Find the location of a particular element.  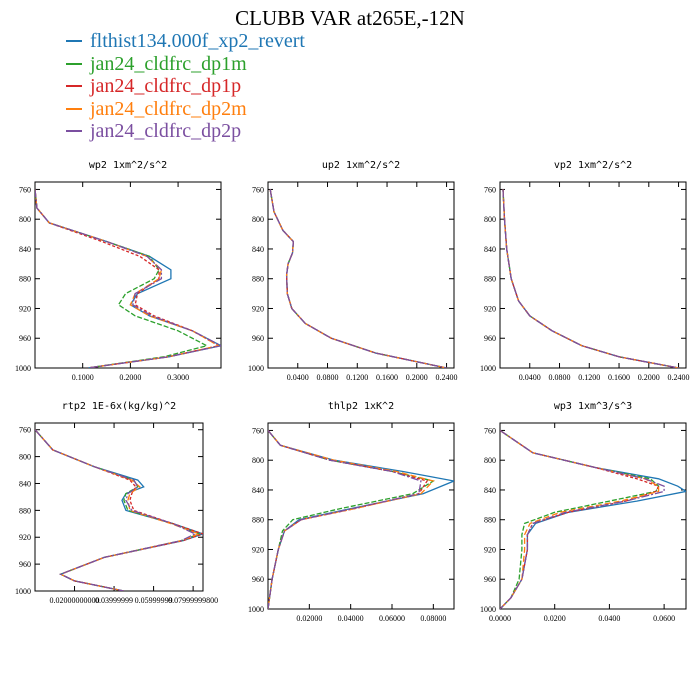

panel-title: wp3 1xm^3/s^3 is located at coordinates (593, 406).